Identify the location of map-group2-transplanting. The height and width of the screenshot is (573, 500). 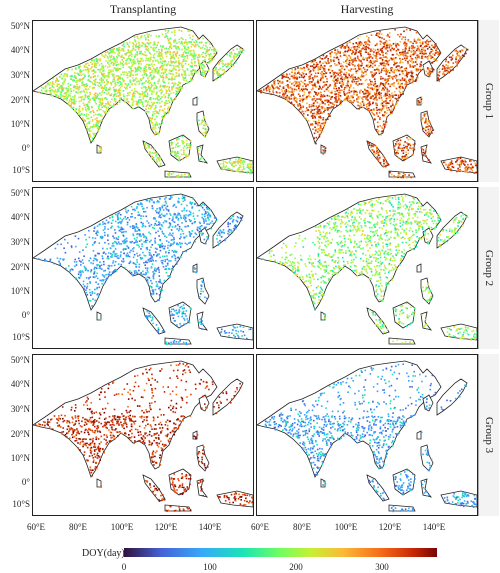
(143, 268).